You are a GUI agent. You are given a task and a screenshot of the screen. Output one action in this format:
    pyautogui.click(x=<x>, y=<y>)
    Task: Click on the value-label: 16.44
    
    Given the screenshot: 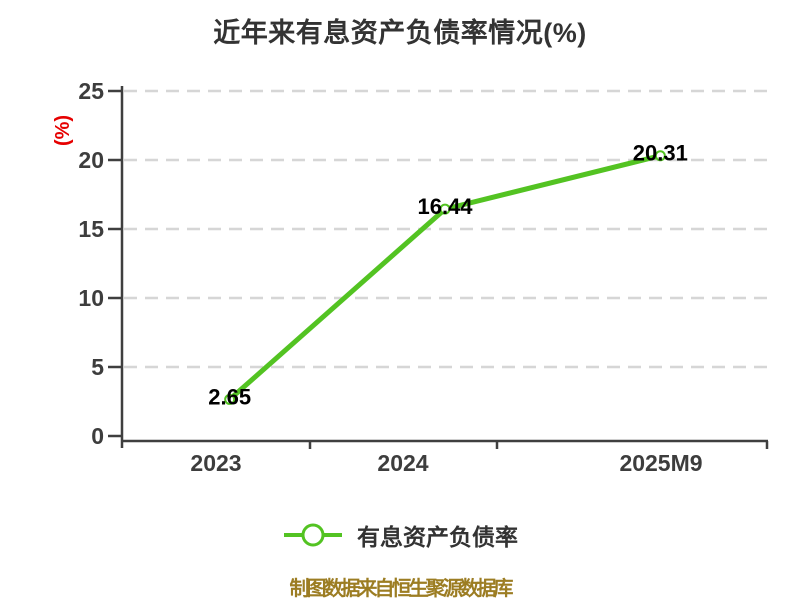 What is the action you would take?
    pyautogui.click(x=445, y=206)
    